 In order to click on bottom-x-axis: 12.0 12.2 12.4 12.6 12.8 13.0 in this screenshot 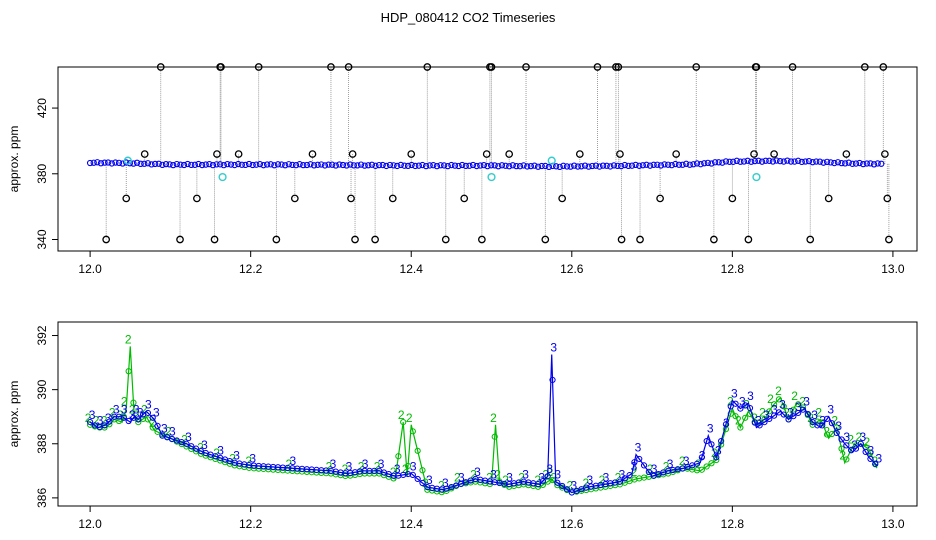, I will do `click(491, 518)`.